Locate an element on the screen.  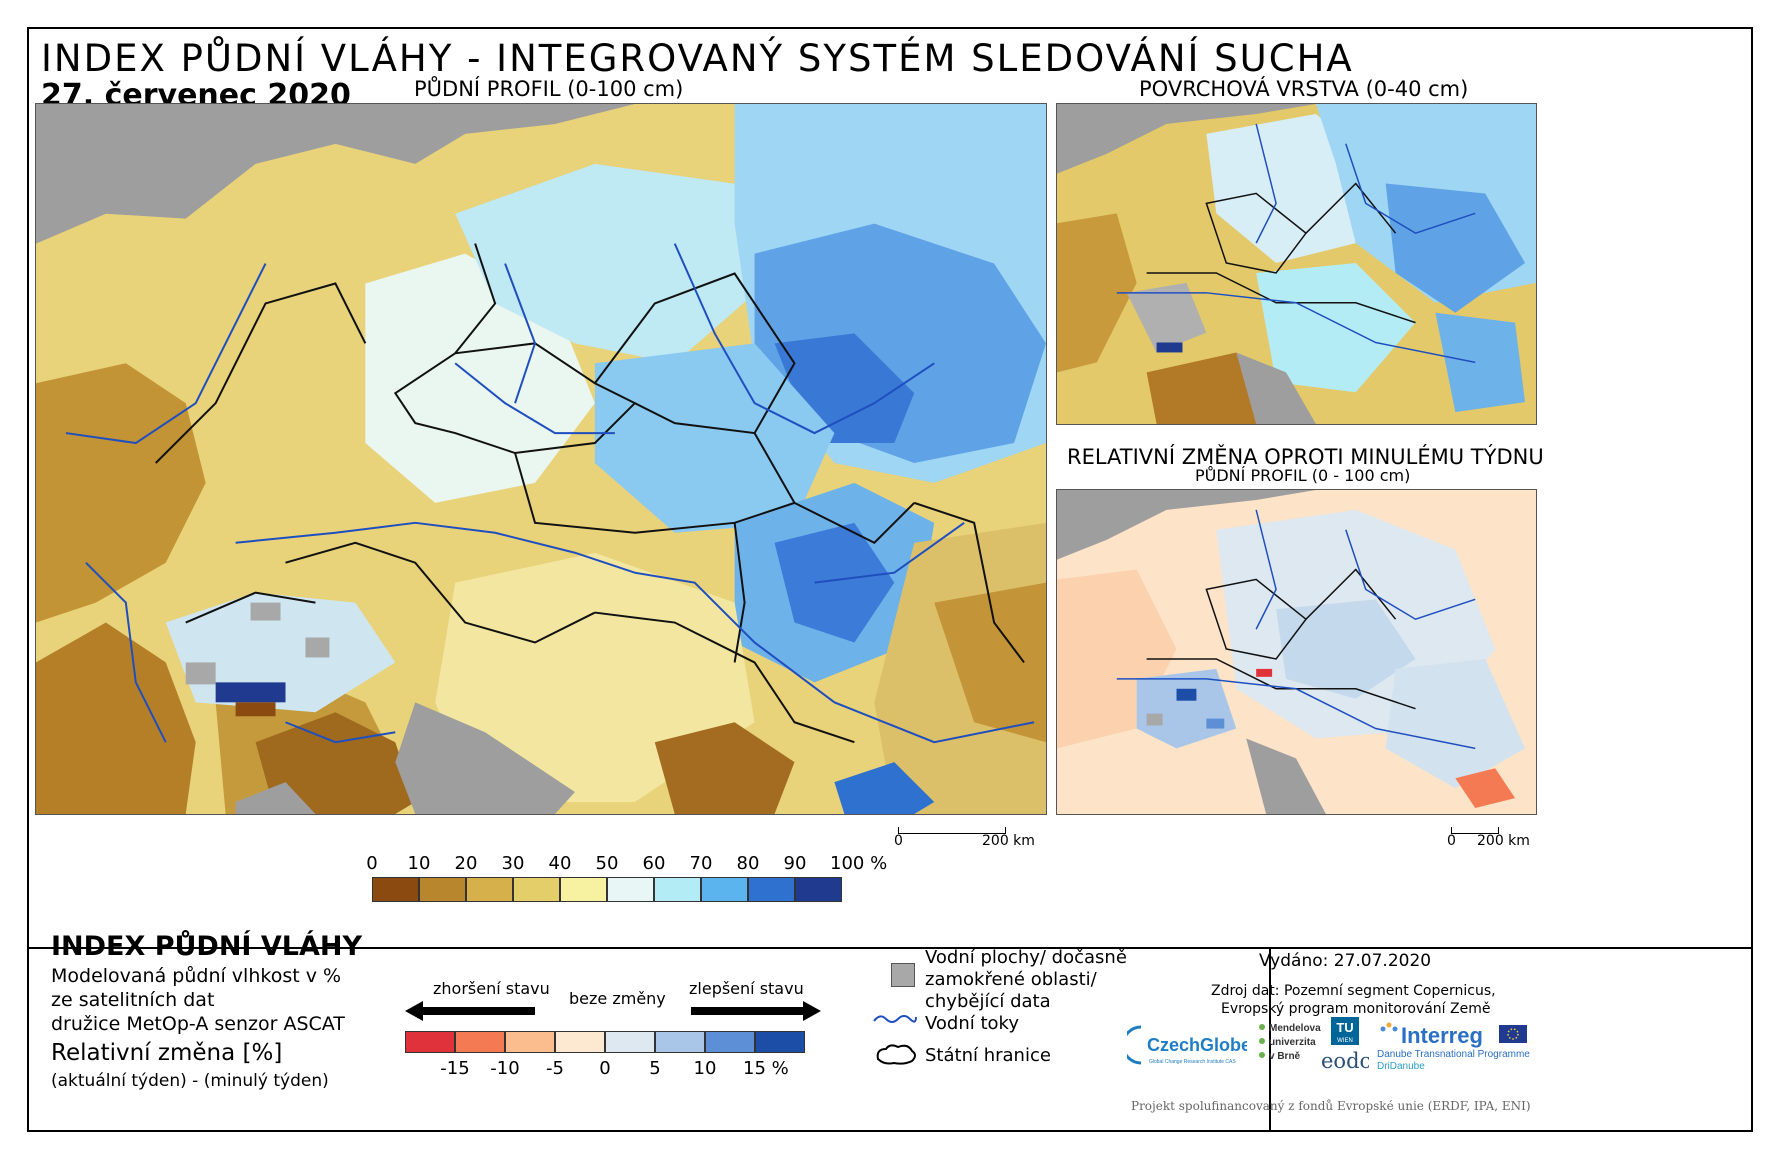
interreg-text: Interreg is located at coordinates (1442, 1035).